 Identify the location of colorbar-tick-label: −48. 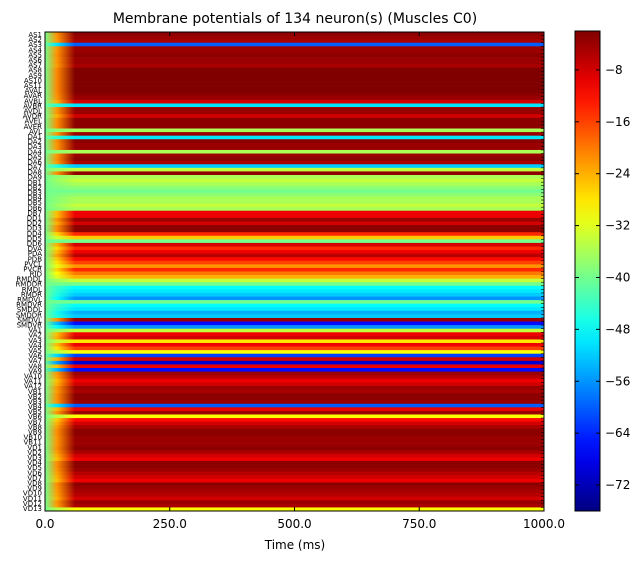
(617, 329).